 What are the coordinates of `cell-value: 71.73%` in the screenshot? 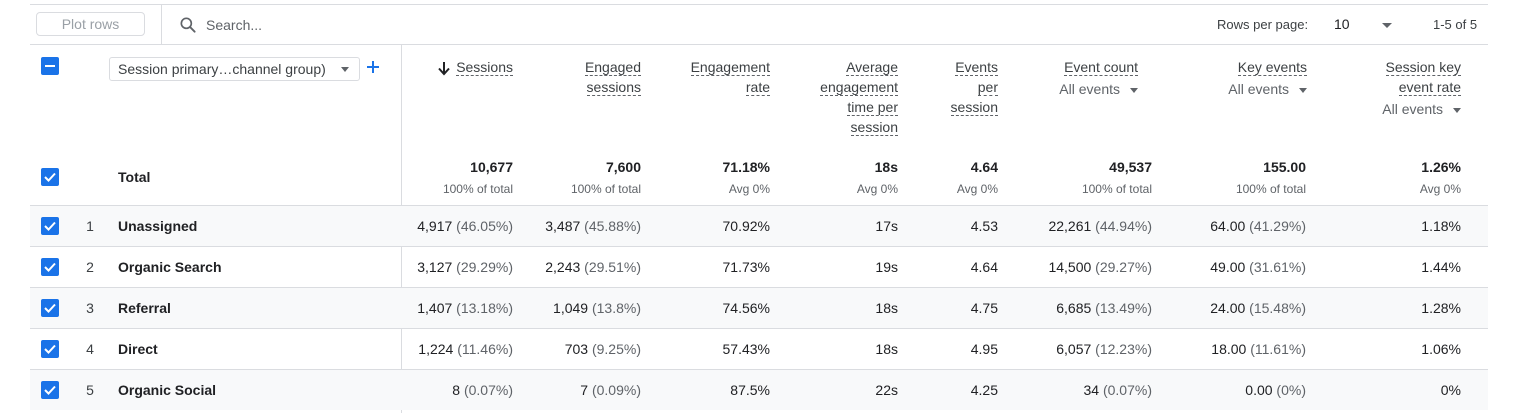 It's located at (746, 267).